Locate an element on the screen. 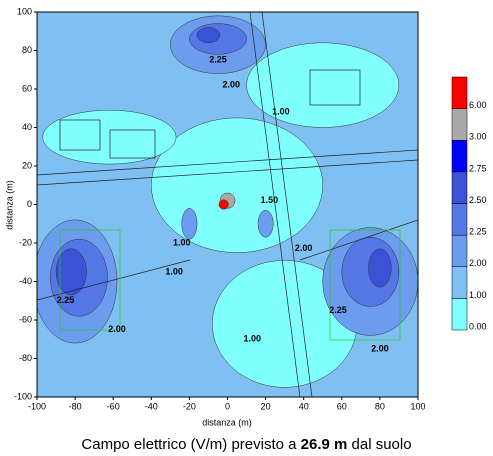 The height and width of the screenshot is (456, 493). x-tick-label: 80 is located at coordinates (380, 406).